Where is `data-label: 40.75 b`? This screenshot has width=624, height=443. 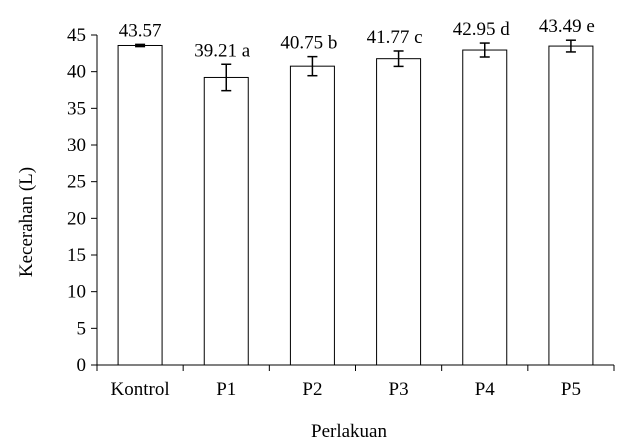
data-label: 40.75 b is located at coordinates (308, 43).